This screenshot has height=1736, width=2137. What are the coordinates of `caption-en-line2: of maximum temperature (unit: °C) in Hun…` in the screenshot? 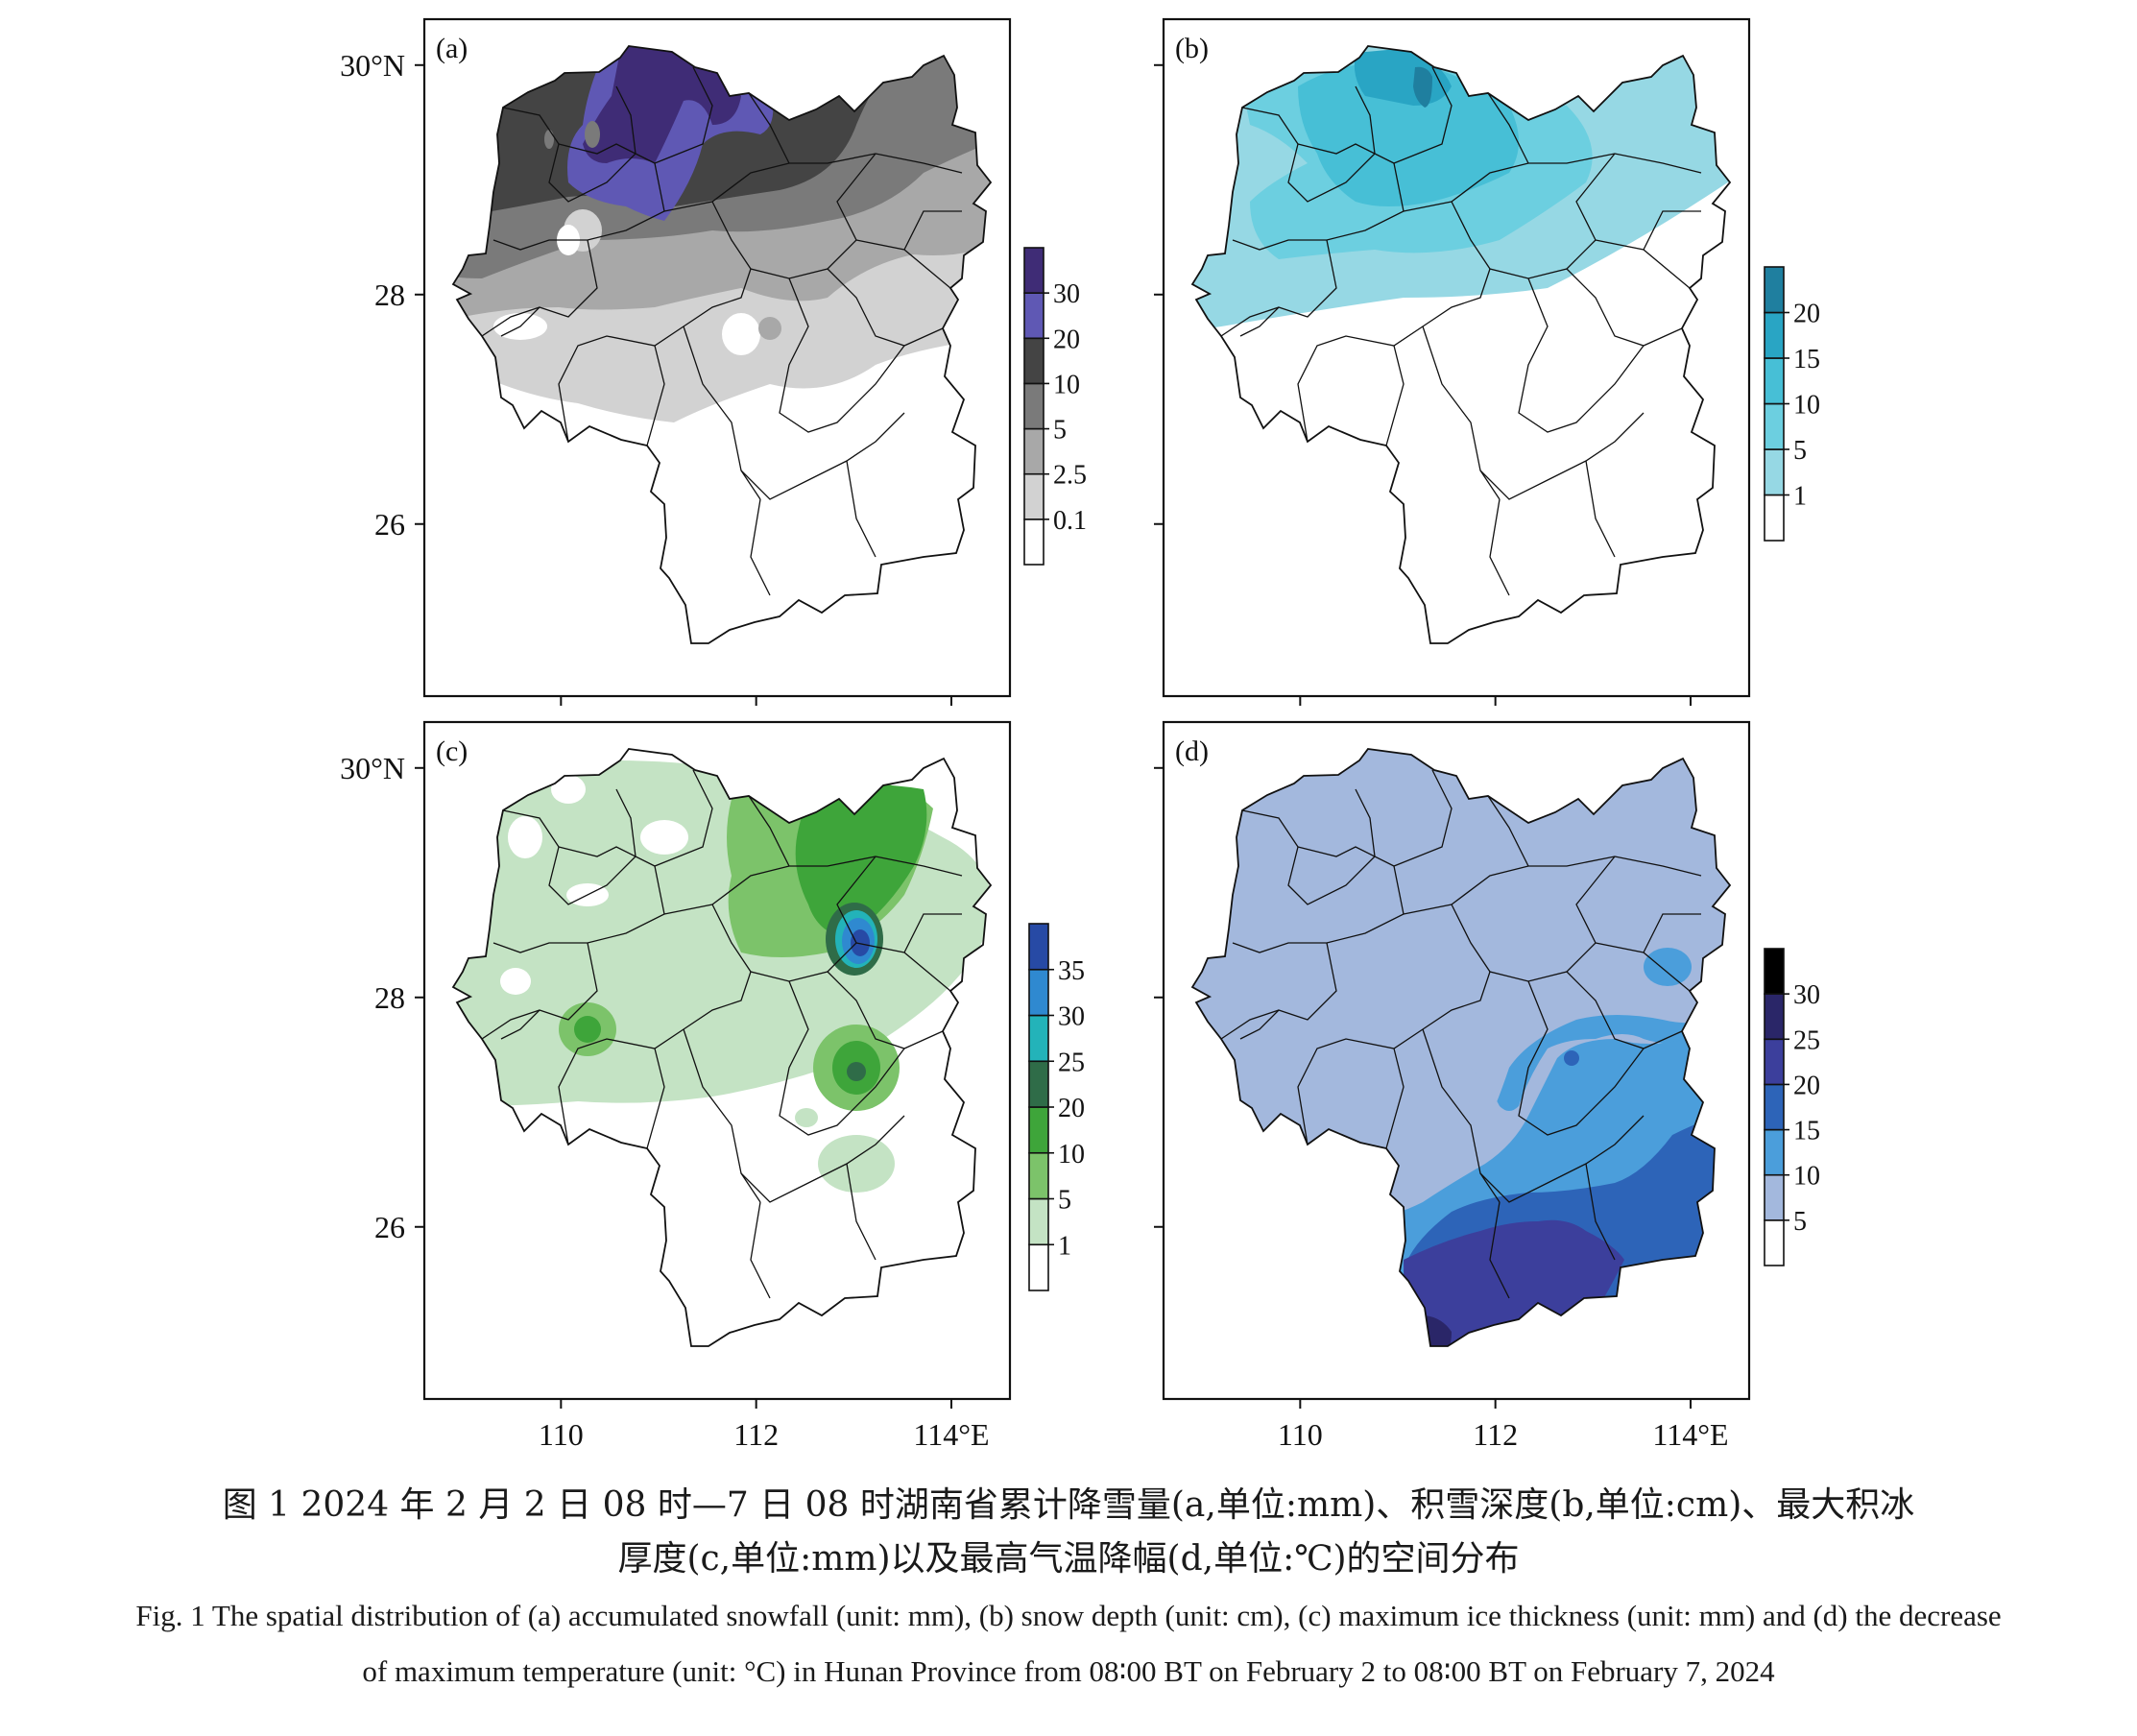 It's located at (1068, 1671).